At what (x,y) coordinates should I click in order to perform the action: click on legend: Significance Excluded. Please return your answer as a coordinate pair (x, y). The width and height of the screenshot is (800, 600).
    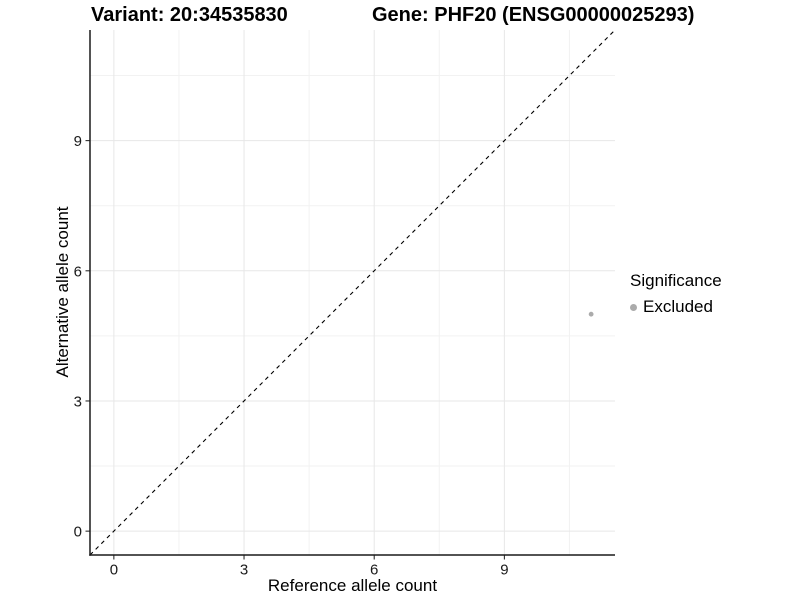
    Looking at the image, I should click on (676, 294).